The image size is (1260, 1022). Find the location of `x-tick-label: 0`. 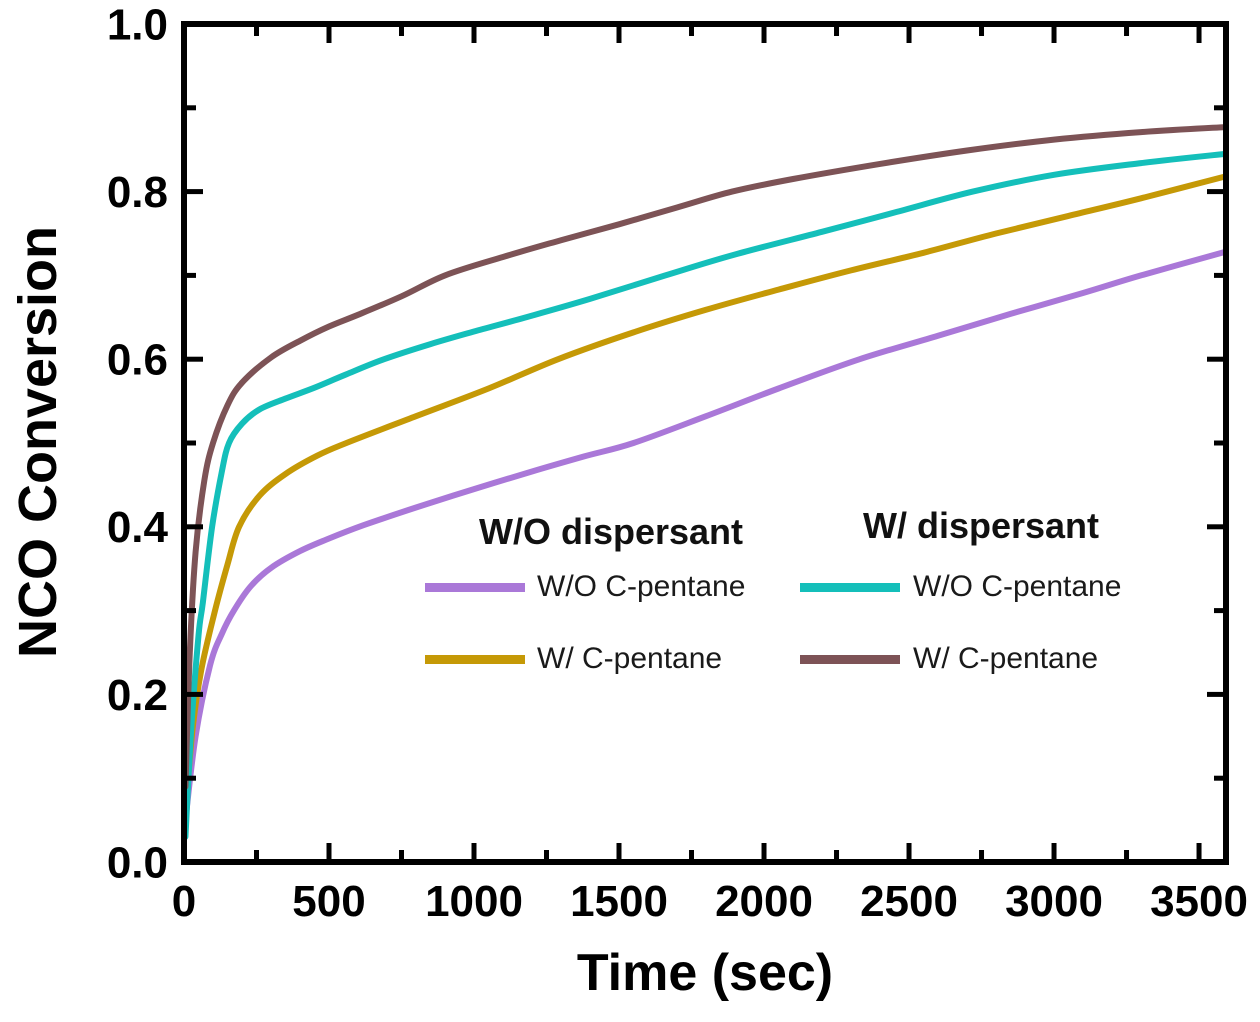

x-tick-label: 0 is located at coordinates (184, 901).